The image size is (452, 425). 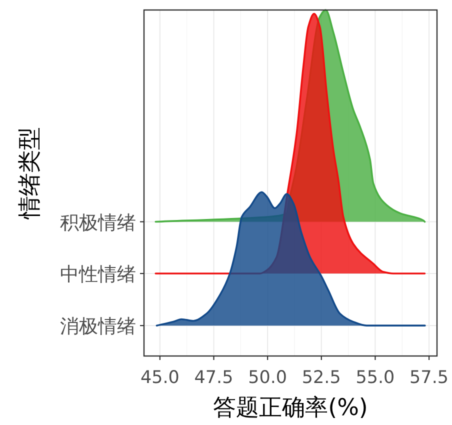 I want to click on category-label: 积极情绪, so click(x=98, y=223).